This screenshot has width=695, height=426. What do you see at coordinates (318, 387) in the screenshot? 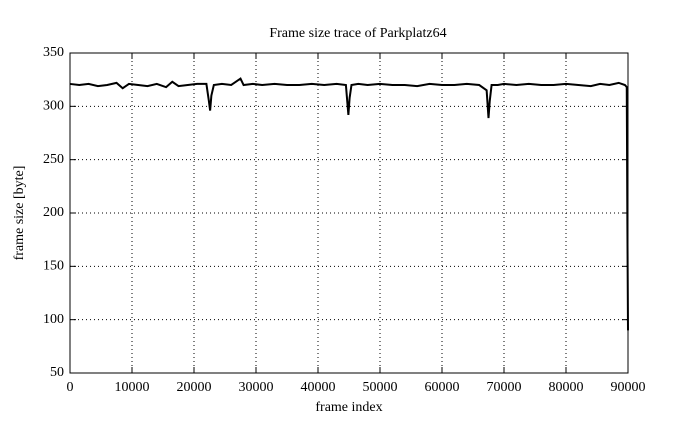
I see `x-tick-label: 40000` at bounding box center [318, 387].